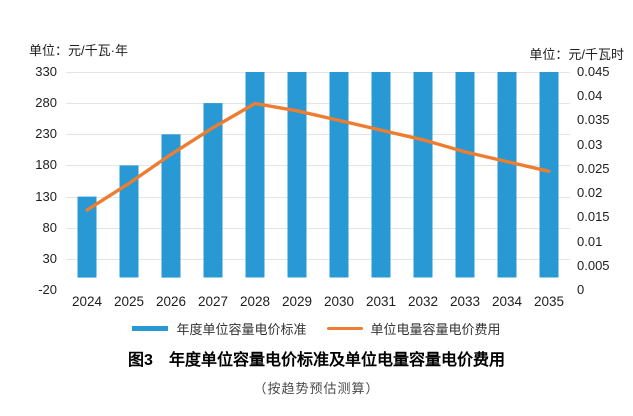 The width and height of the screenshot is (633, 416). What do you see at coordinates (150, 328) in the screenshot?
I see `bar-series-swatch-icon` at bounding box center [150, 328].